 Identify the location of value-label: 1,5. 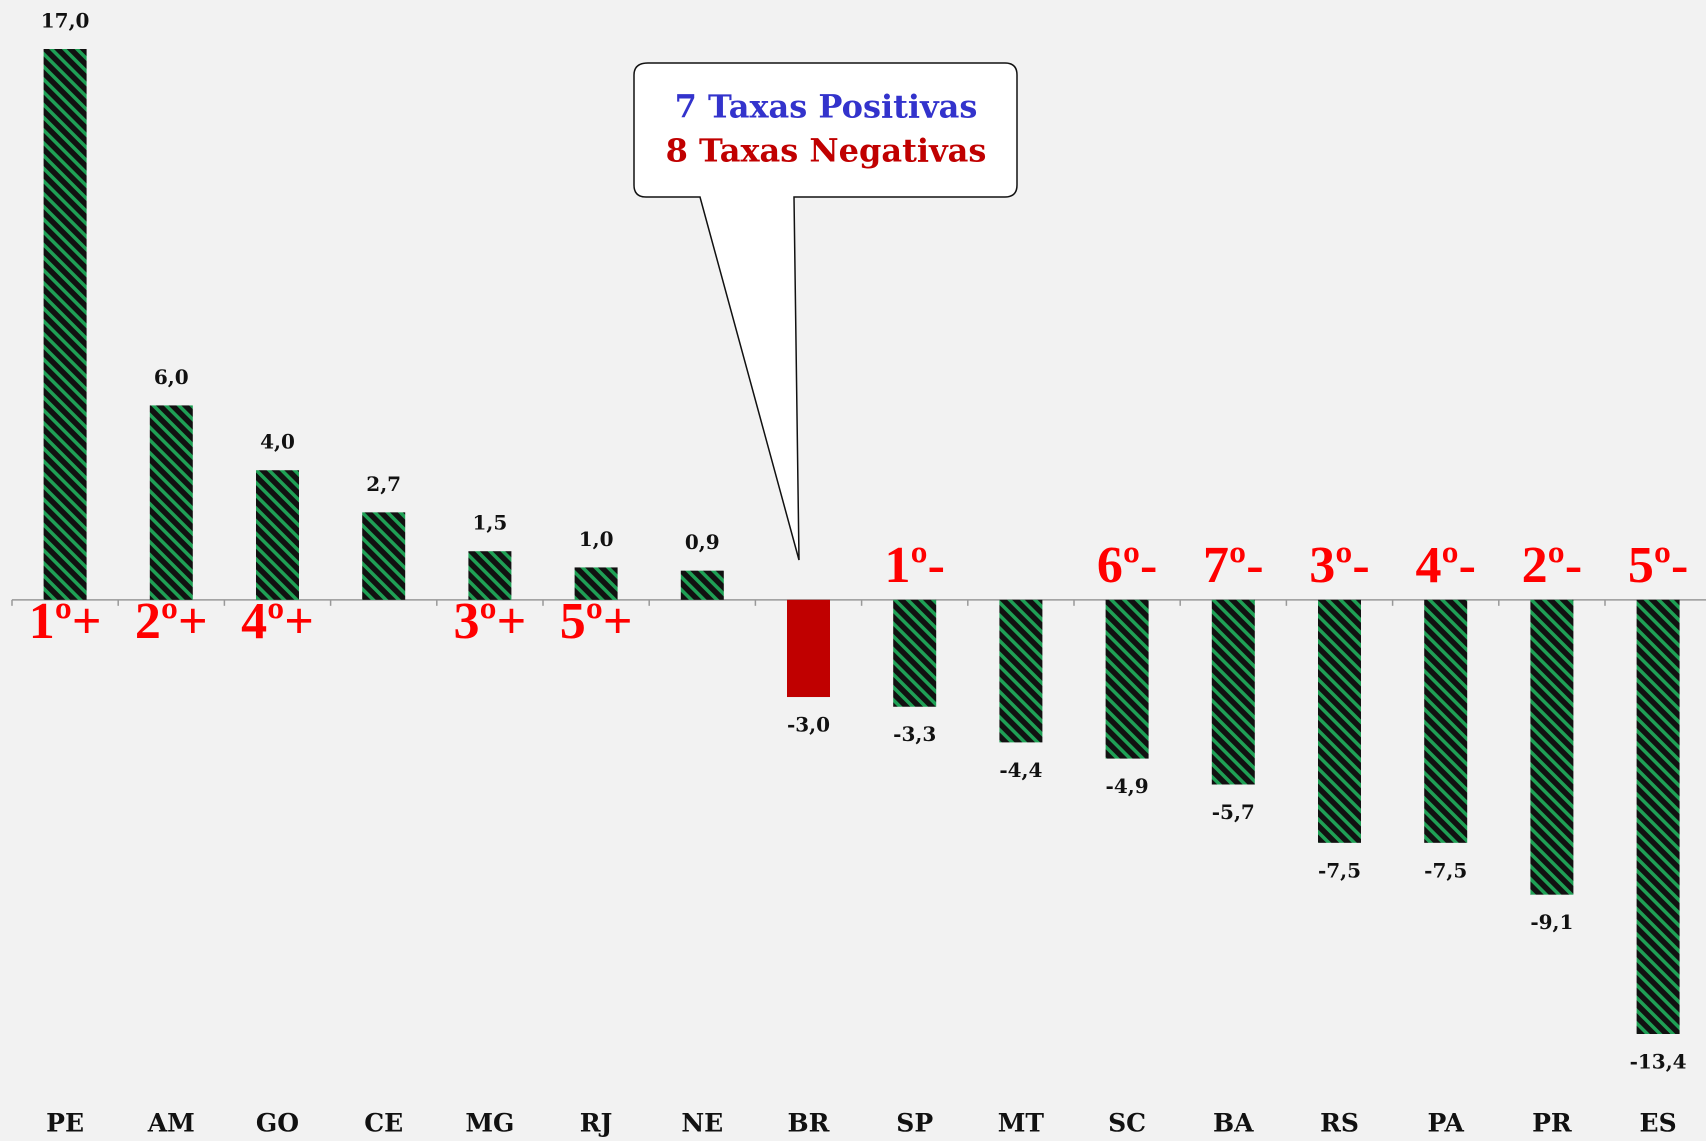
(490, 523).